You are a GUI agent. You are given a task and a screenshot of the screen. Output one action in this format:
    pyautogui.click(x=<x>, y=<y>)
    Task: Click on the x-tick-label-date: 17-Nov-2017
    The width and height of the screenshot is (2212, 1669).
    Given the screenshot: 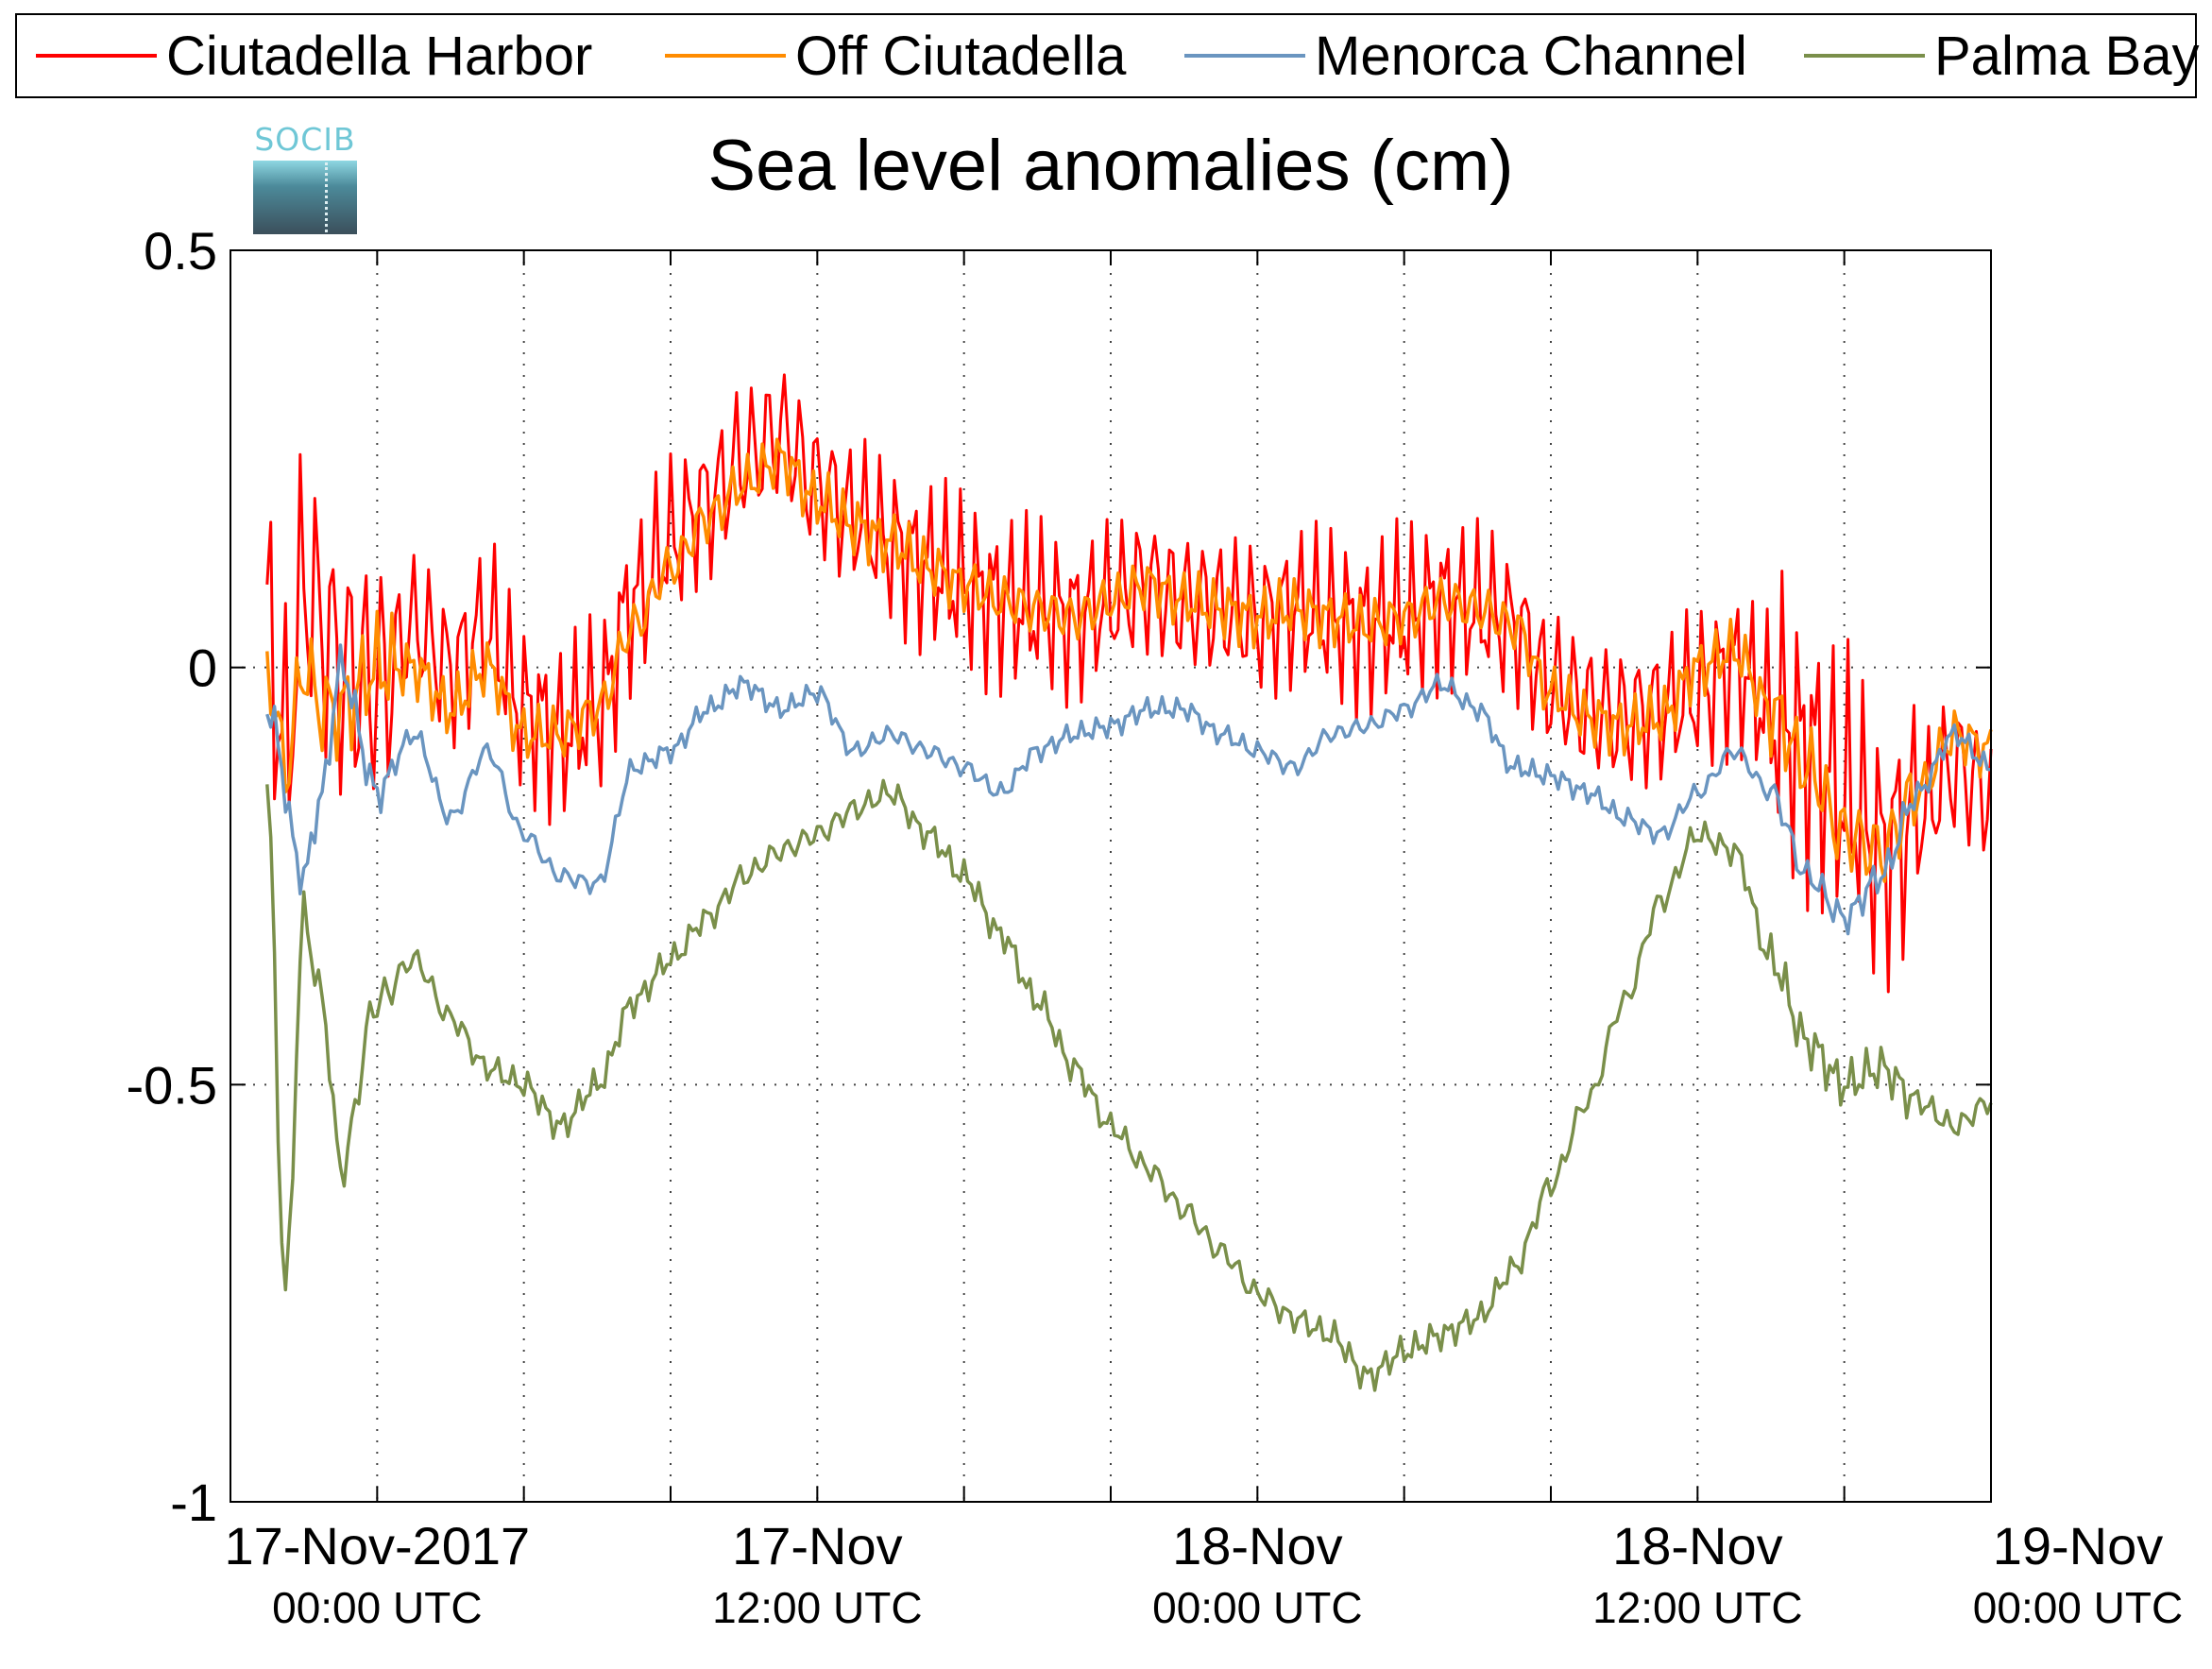 What is the action you would take?
    pyautogui.click(x=377, y=1545)
    